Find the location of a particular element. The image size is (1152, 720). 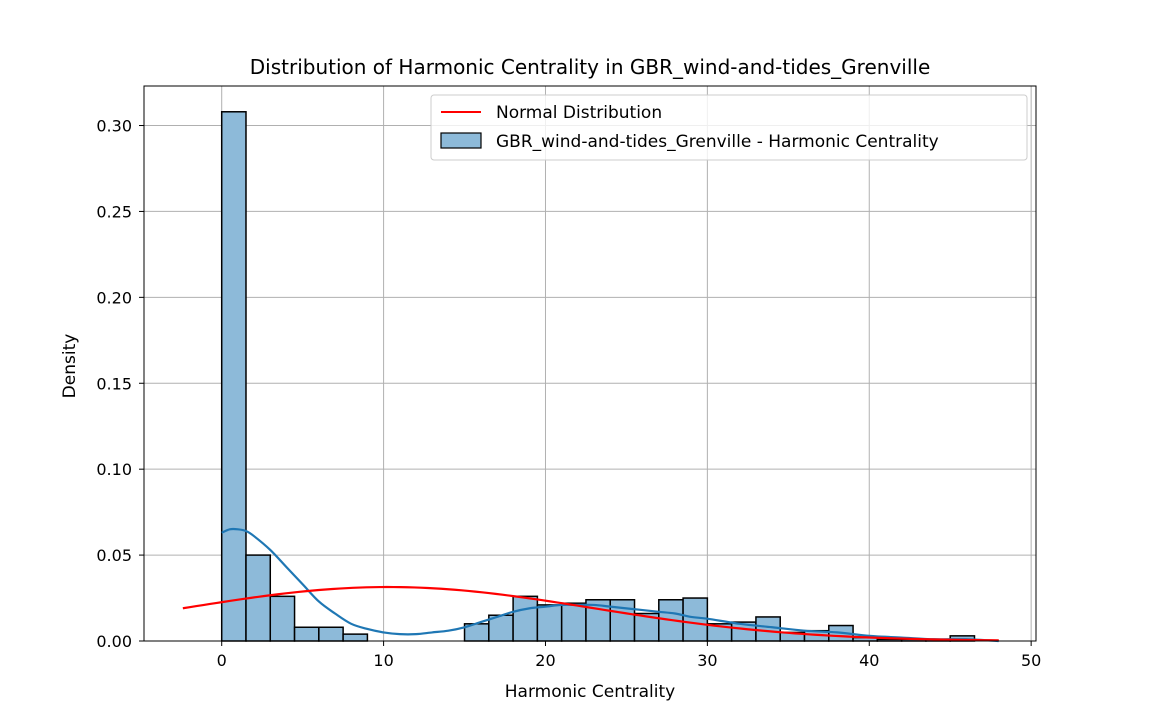

x-axis-label: Harmonic Centrality is located at coordinates (590, 692).